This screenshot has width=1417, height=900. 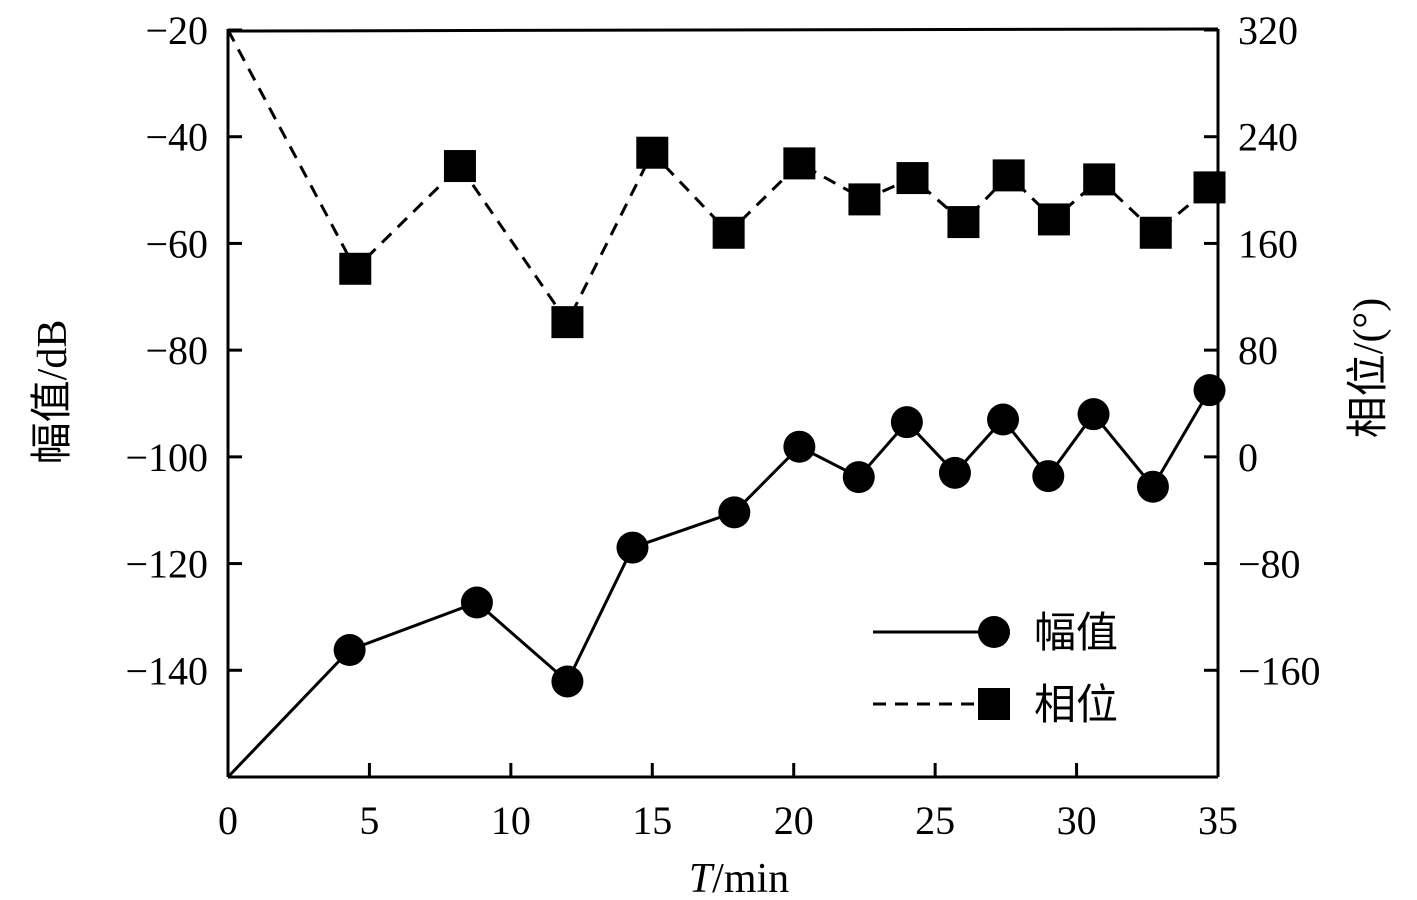 I want to click on legend-label-amplitude: 幅值, so click(x=1076, y=634).